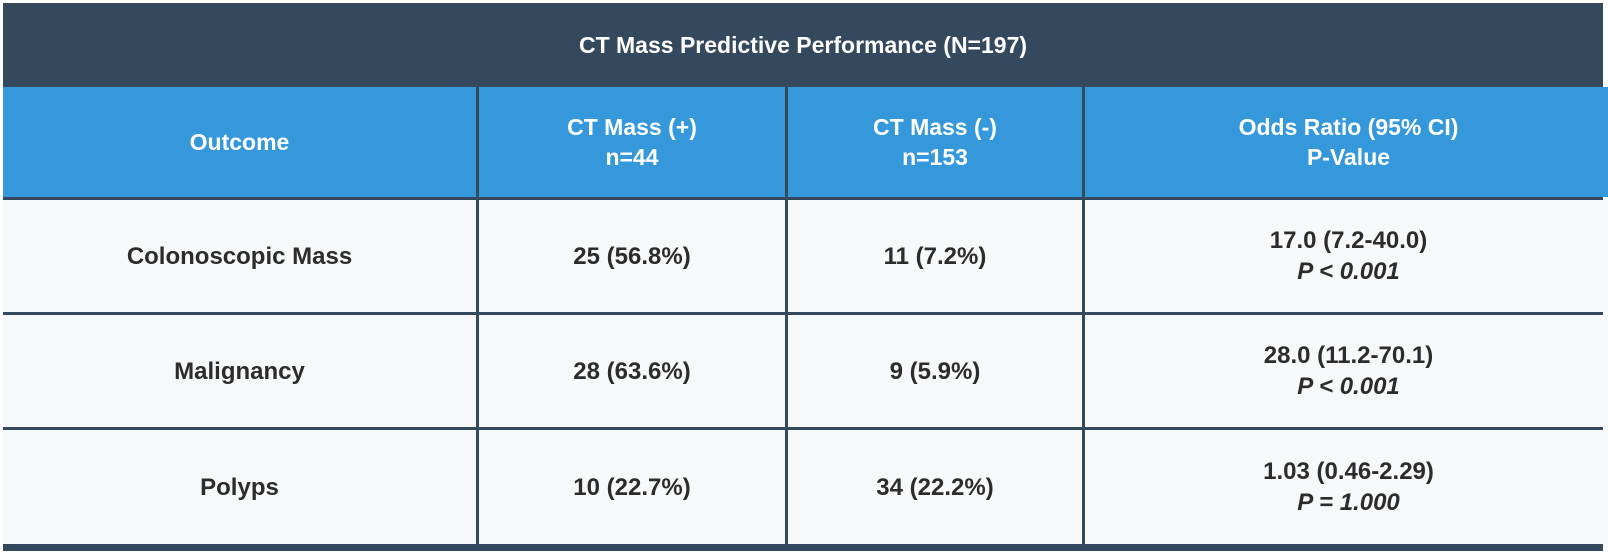 The width and height of the screenshot is (1608, 556). Describe the element at coordinates (632, 371) in the screenshot. I see `row-ct-positive-cell: 28 (63.6%)` at that location.